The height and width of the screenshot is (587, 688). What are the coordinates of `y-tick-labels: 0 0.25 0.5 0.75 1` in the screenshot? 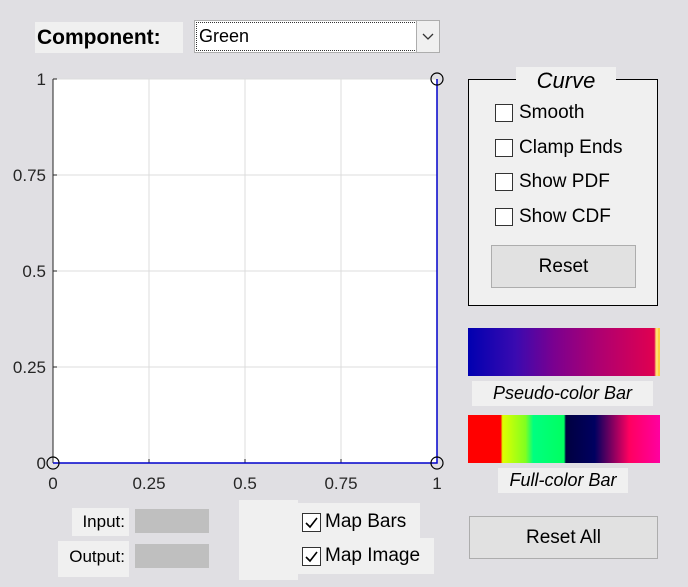 It's located at (29, 271).